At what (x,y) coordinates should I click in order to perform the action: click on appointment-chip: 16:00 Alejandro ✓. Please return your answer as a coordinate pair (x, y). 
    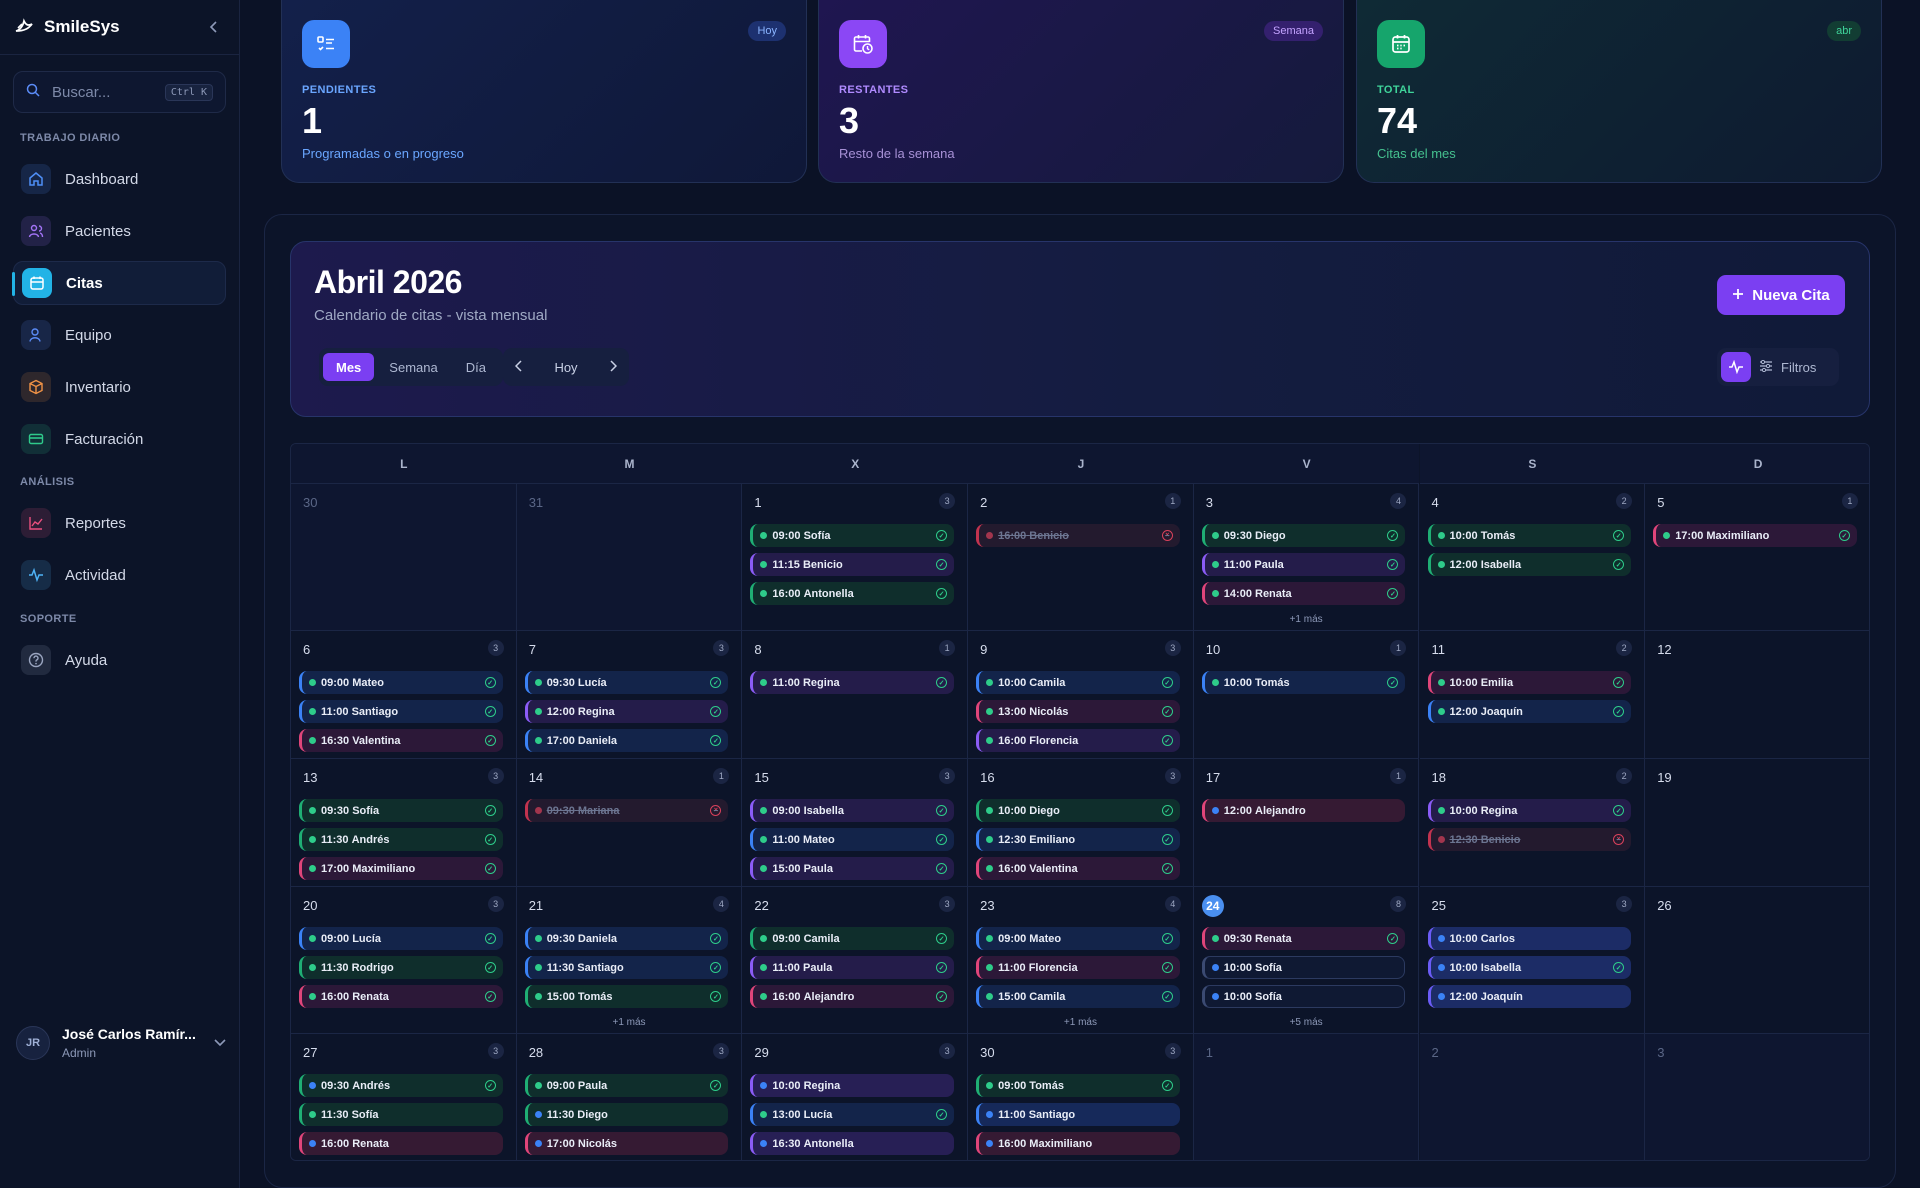
    Looking at the image, I should click on (852, 996).